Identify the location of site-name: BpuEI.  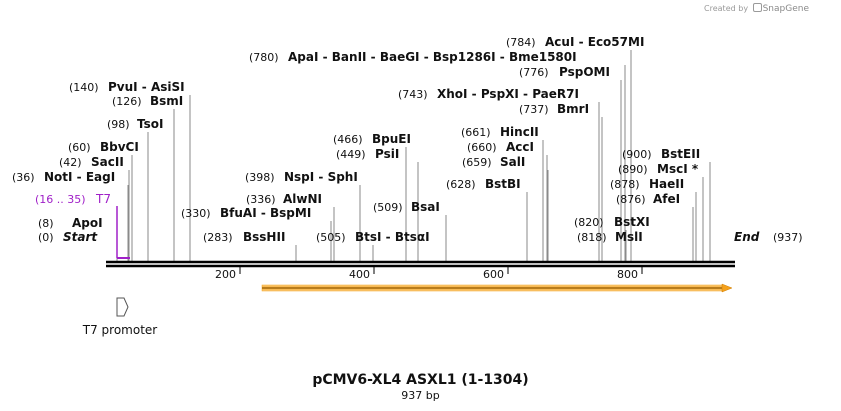
(391, 139).